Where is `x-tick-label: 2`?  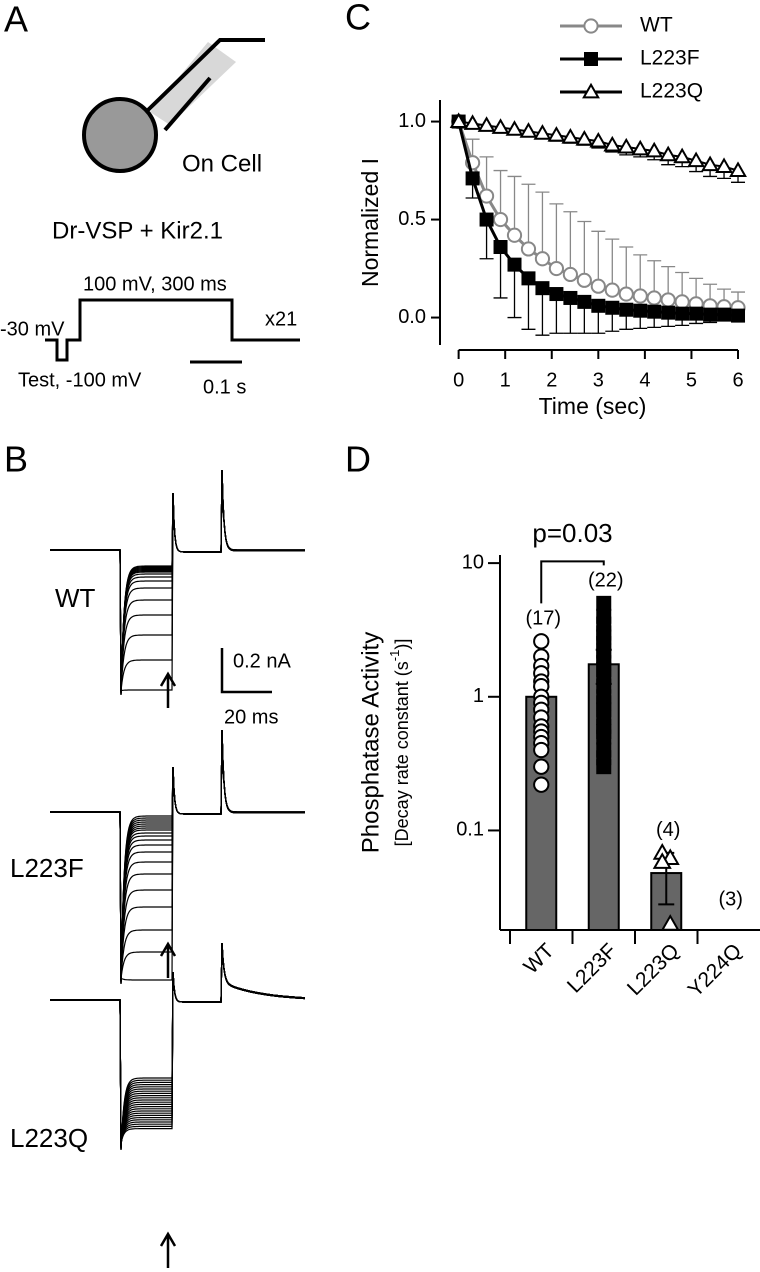
x-tick-label: 2 is located at coordinates (551, 380).